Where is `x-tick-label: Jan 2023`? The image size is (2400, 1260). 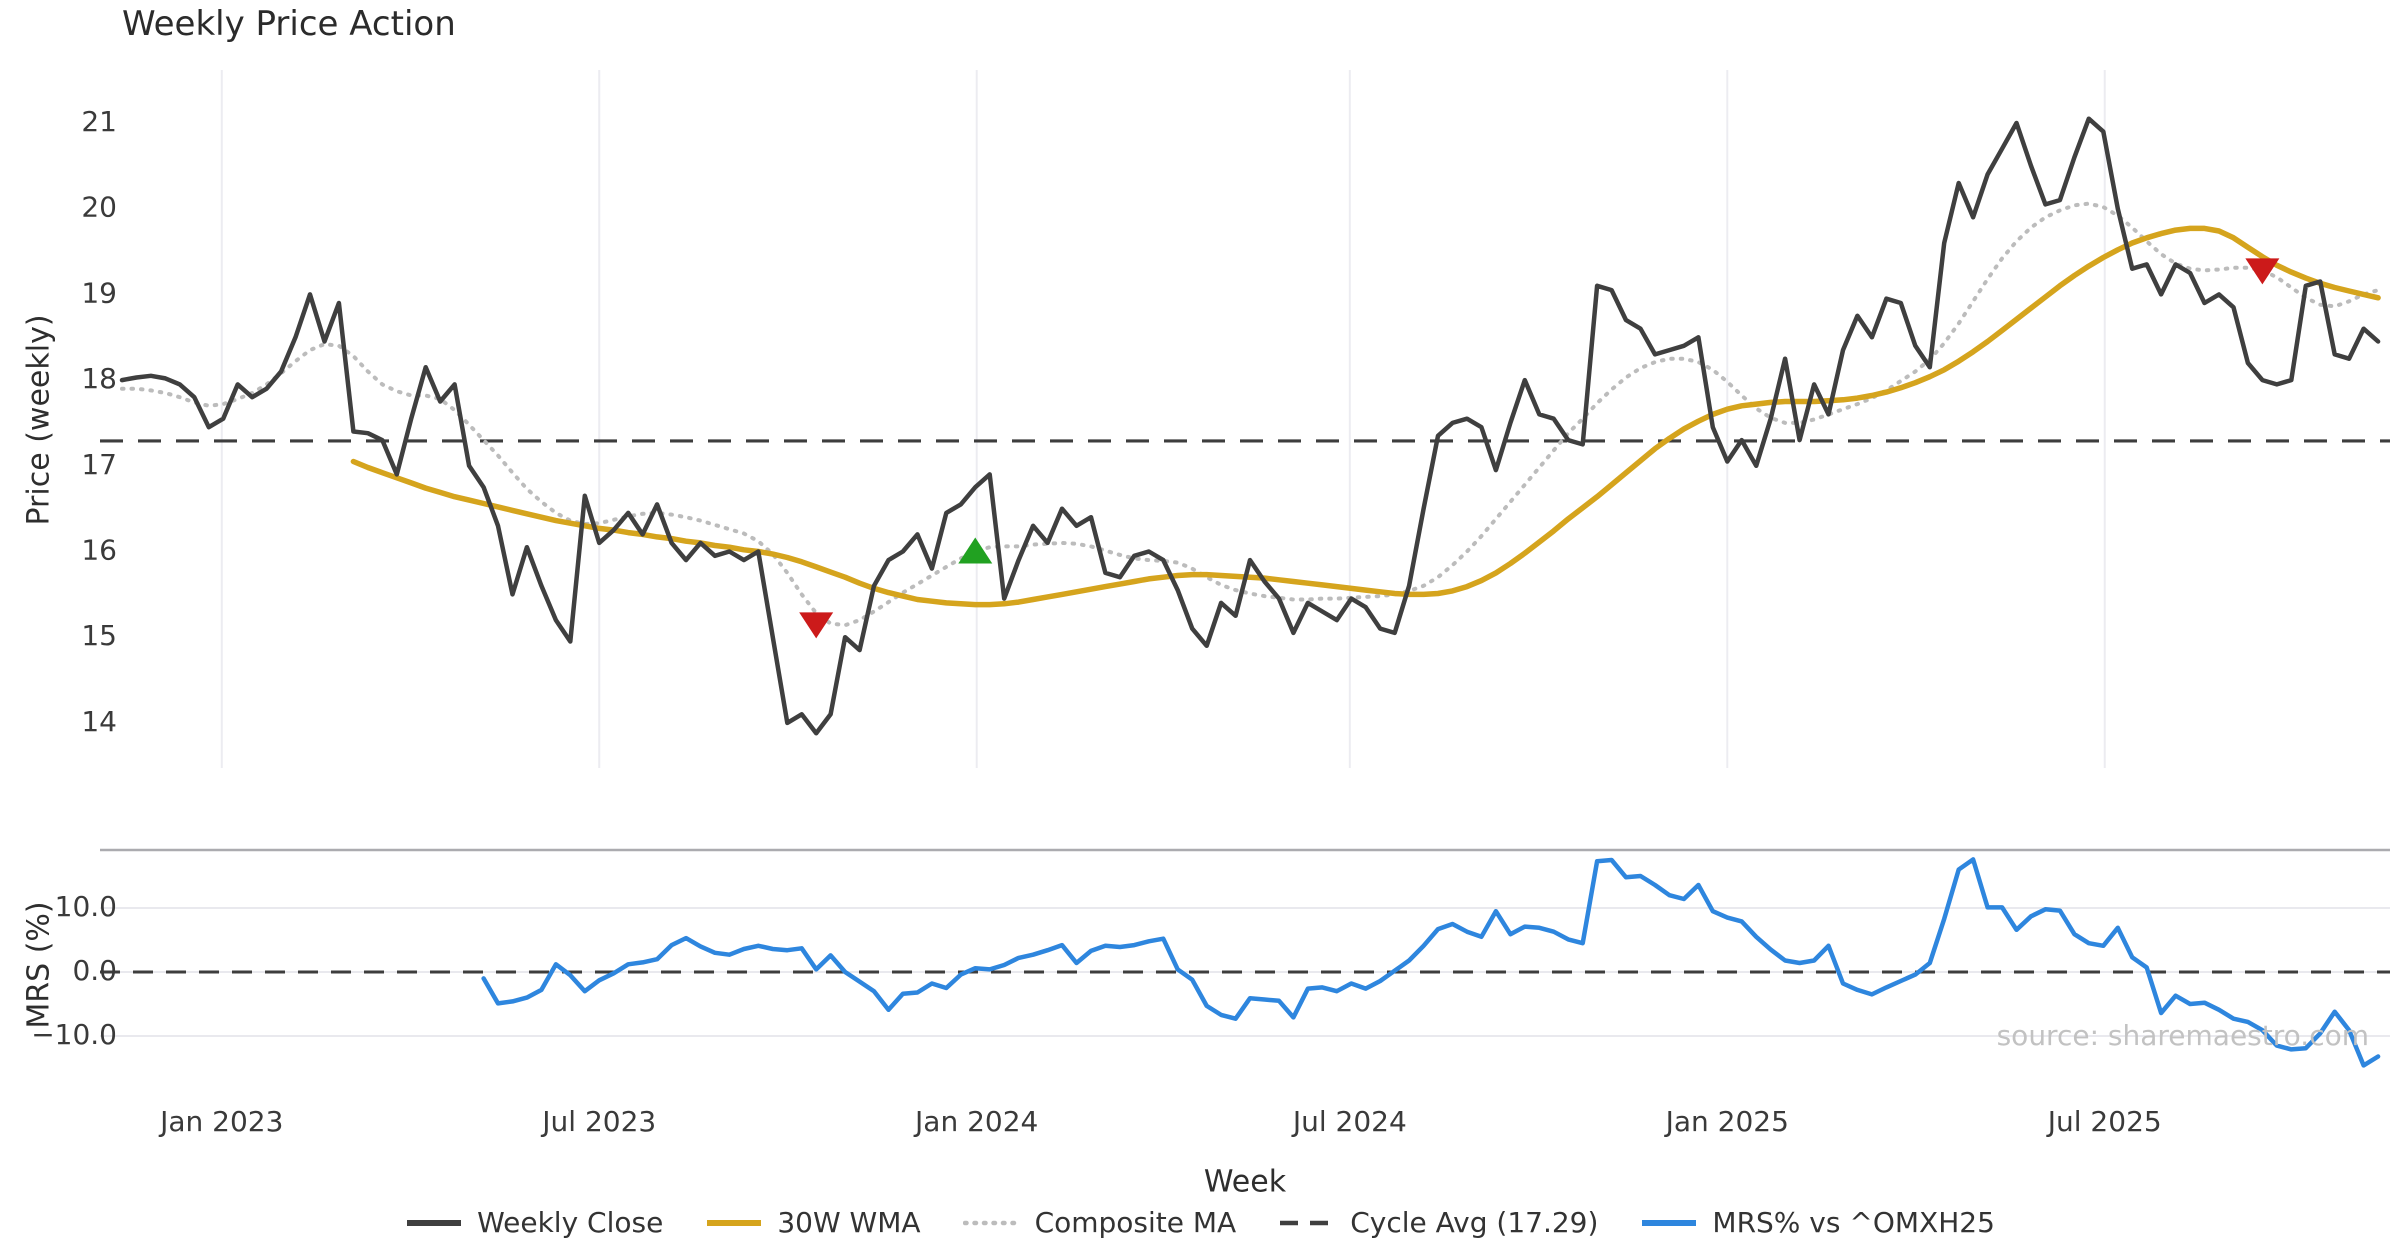 x-tick-label: Jan 2023 is located at coordinates (220, 1121).